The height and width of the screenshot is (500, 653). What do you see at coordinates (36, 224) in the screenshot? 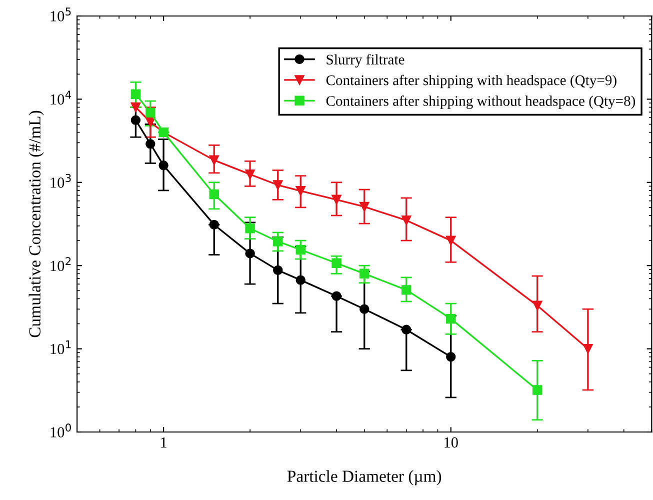
I see `y-axis-title: Cumulative Concentration (#/mL)` at bounding box center [36, 224].